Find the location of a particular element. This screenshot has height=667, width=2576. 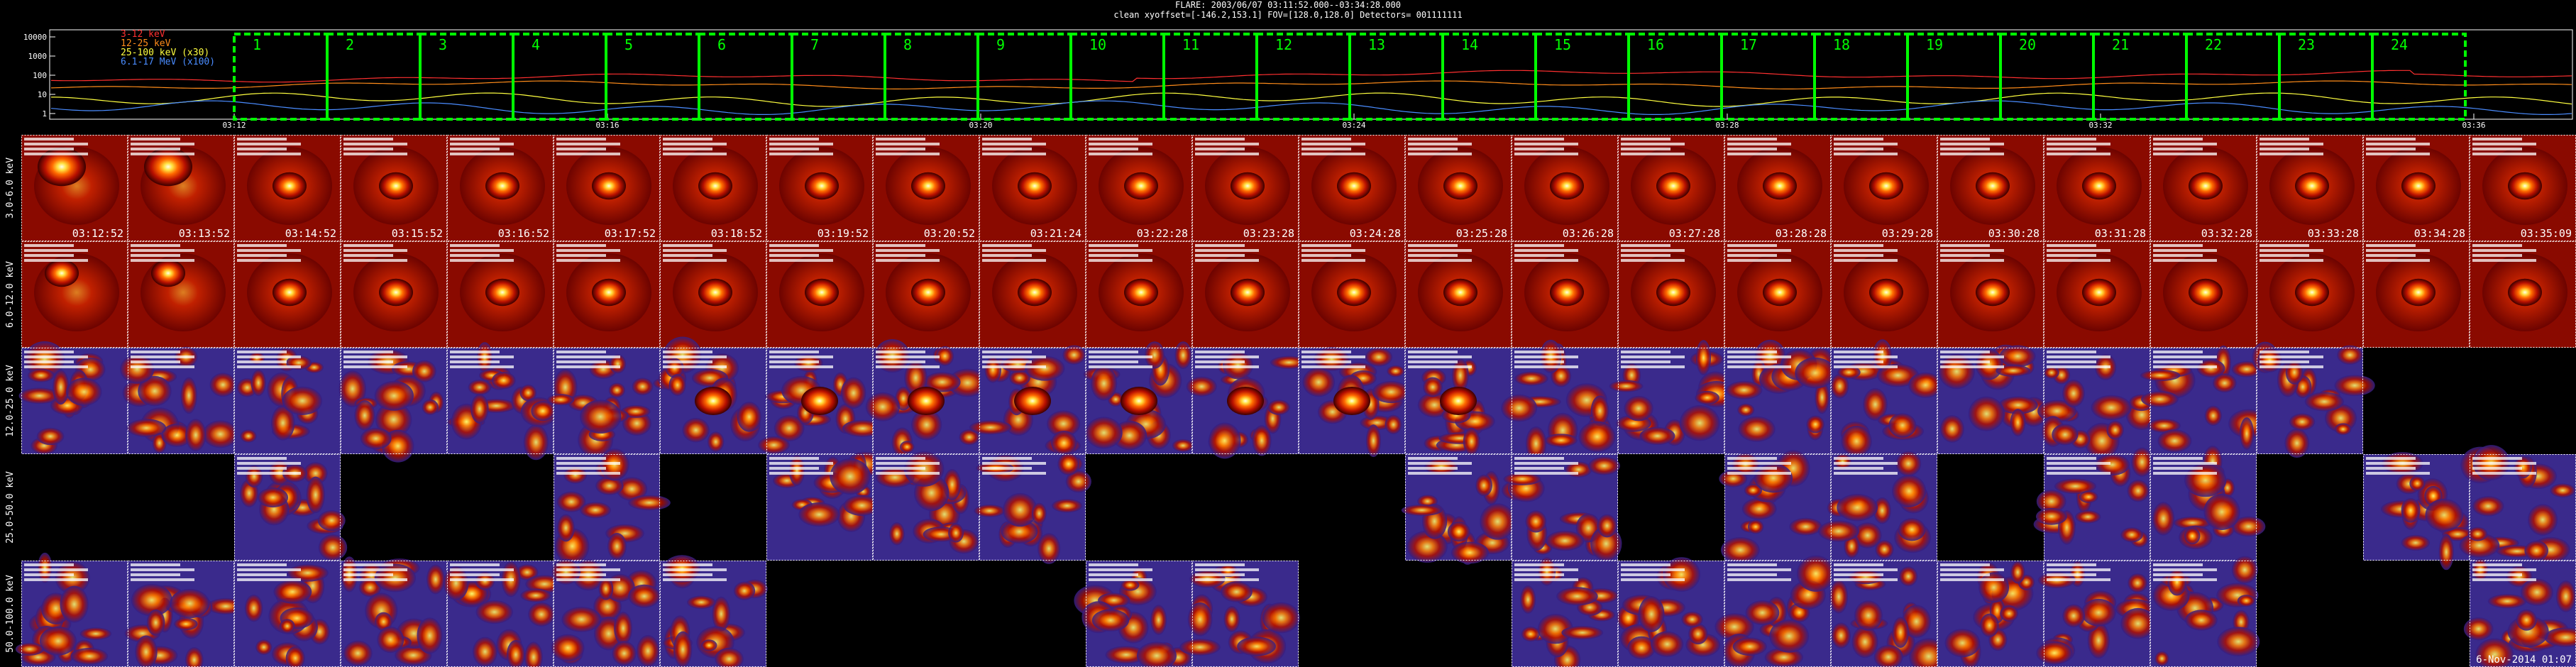

time-label: 03:28 is located at coordinates (1727, 125).